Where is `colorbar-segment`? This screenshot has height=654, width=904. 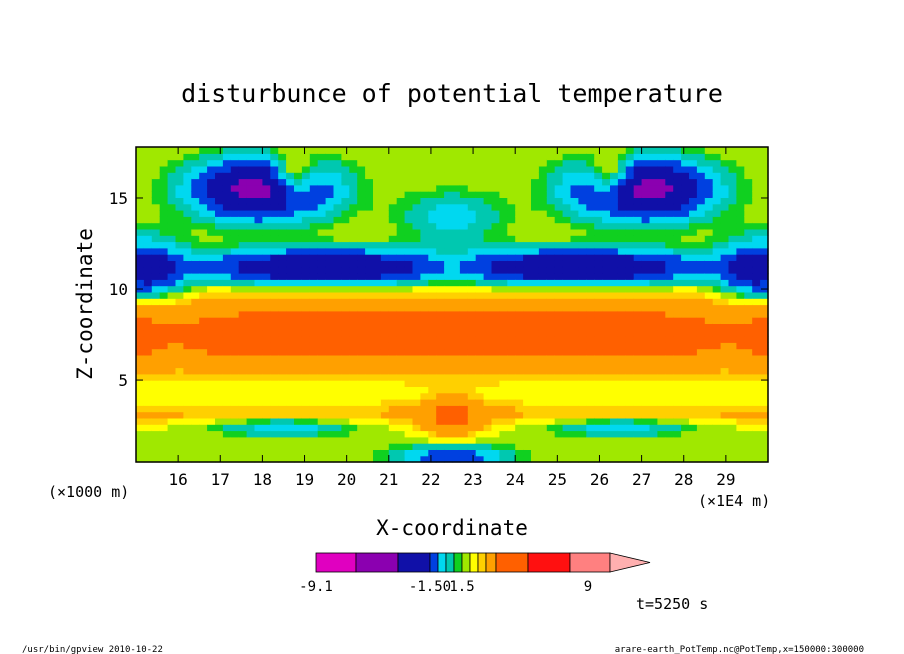 colorbar-segment is located at coordinates (474, 562).